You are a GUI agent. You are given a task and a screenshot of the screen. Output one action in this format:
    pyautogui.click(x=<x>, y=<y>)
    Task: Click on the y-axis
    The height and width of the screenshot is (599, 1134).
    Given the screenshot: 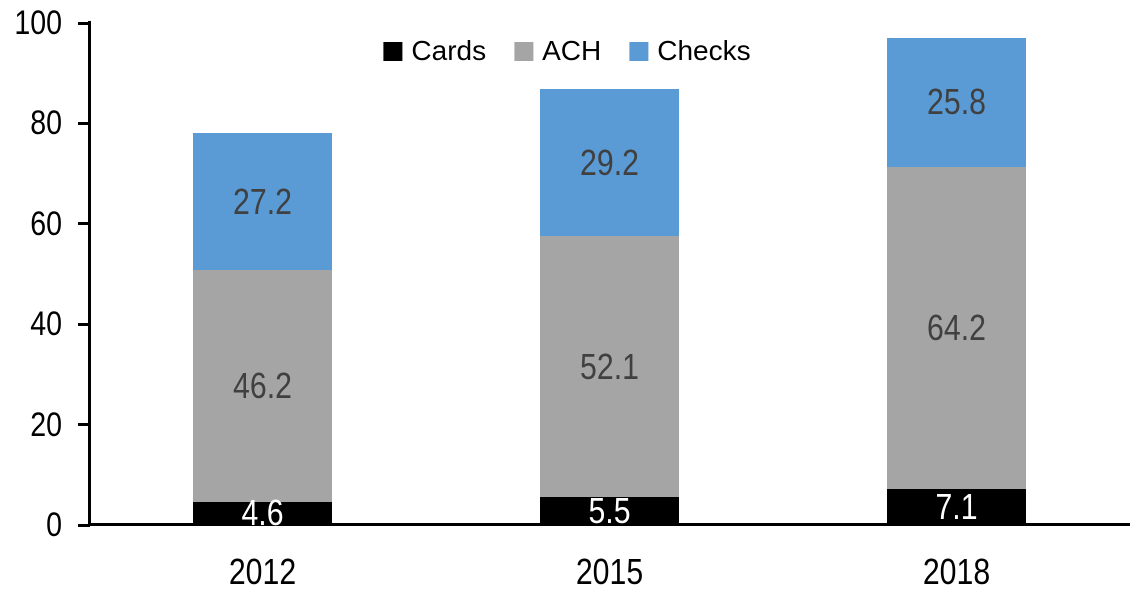 What is the action you would take?
    pyautogui.click(x=89, y=273)
    